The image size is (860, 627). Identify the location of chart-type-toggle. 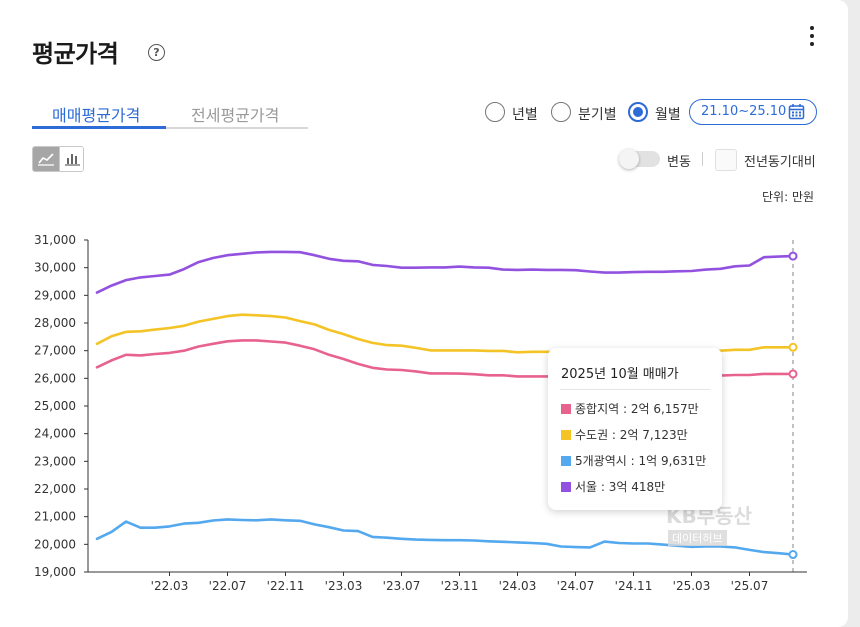
(58, 159).